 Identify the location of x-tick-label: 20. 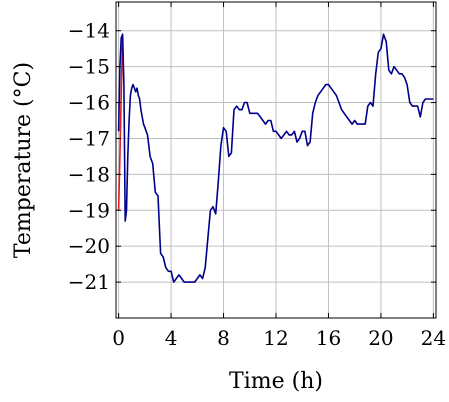
(380, 338).